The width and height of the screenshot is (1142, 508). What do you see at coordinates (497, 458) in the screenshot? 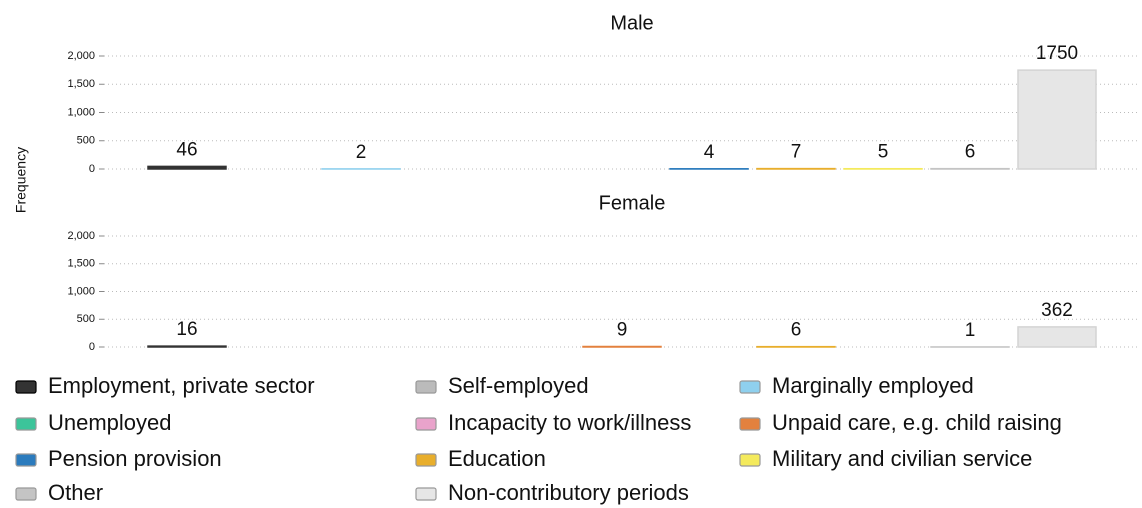
I see `legend-label: Education` at bounding box center [497, 458].